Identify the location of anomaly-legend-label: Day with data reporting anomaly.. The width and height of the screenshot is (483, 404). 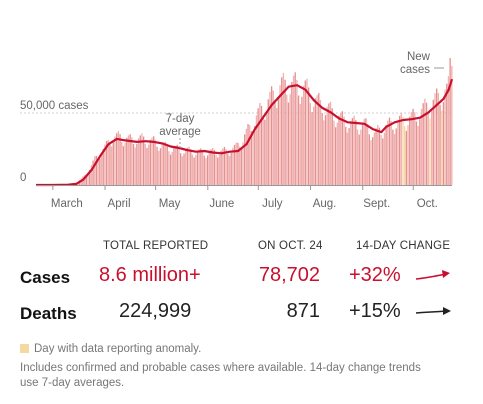
(118, 349).